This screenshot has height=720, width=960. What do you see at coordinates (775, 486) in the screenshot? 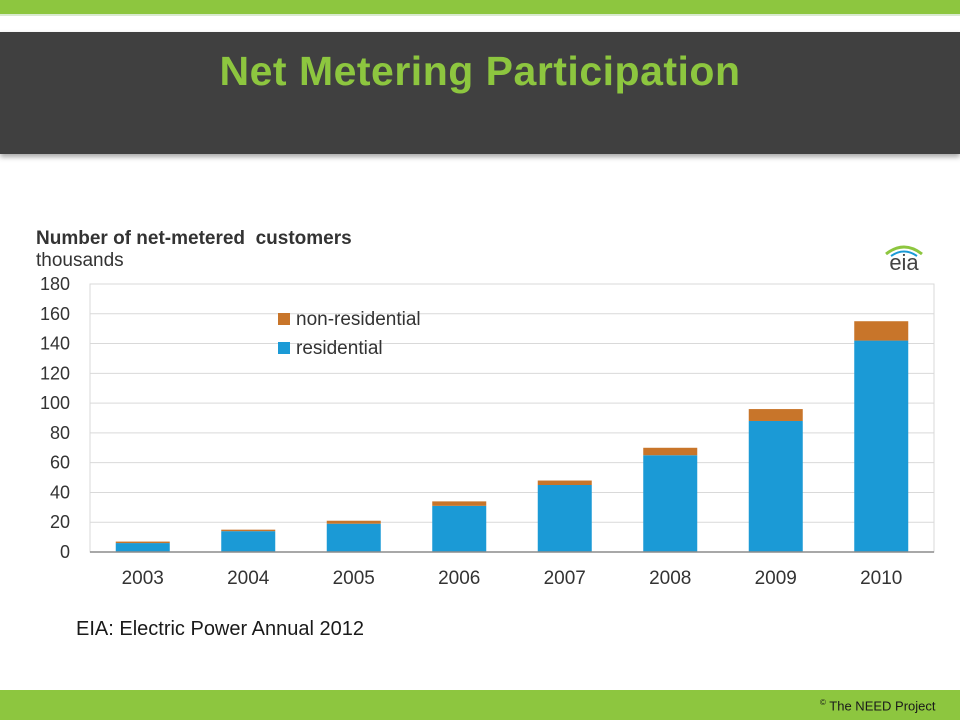
I see `bar-residential-2009` at bounding box center [775, 486].